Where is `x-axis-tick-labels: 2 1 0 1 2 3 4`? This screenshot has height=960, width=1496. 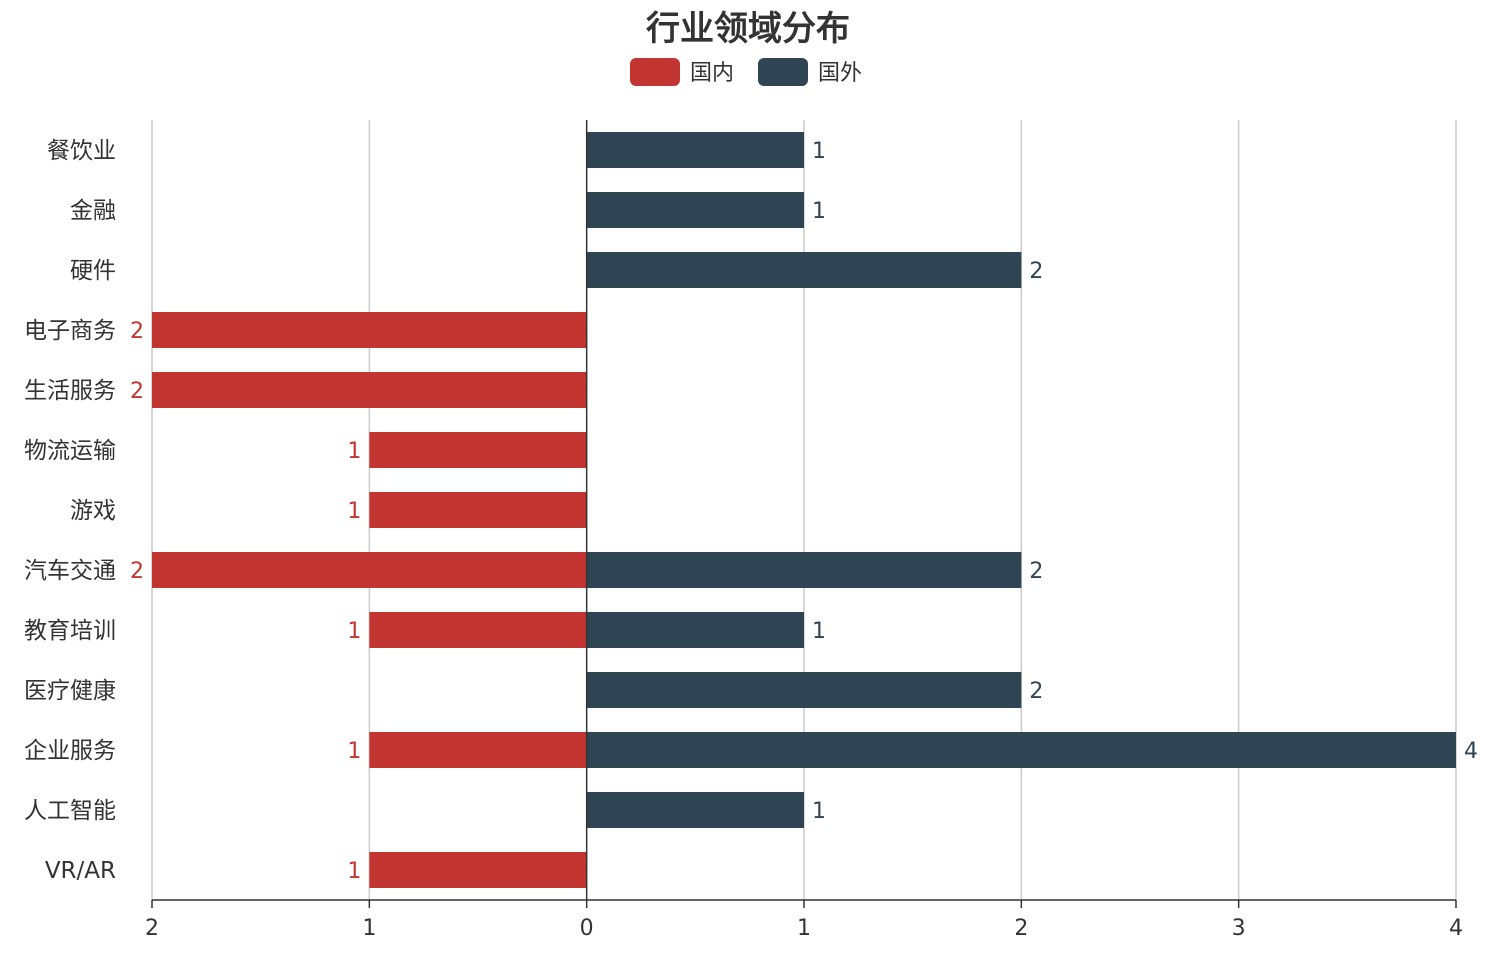 x-axis-tick-labels: 2 1 0 1 2 3 4 is located at coordinates (804, 928).